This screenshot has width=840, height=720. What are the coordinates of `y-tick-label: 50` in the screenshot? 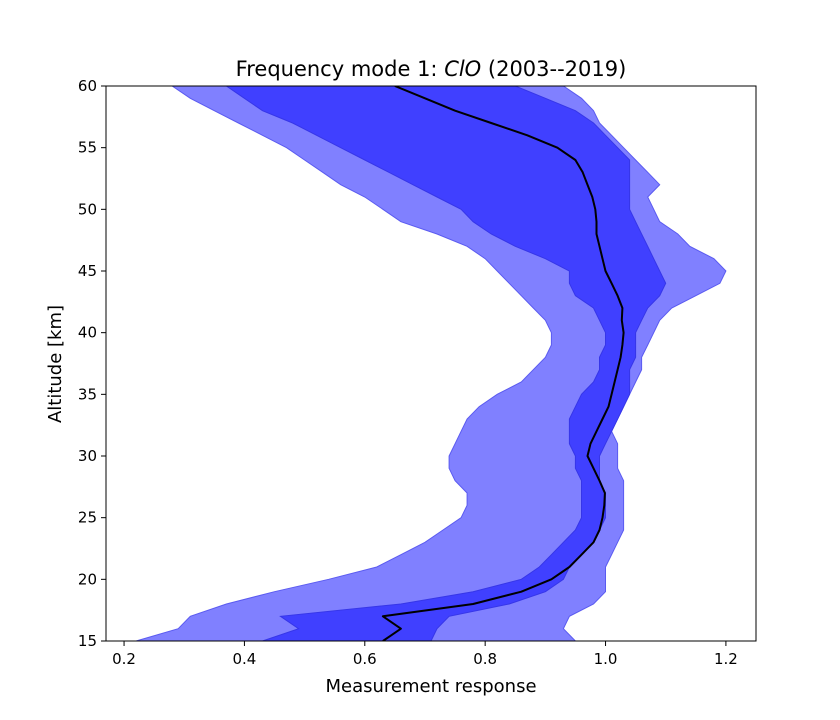 It's located at (87, 209).